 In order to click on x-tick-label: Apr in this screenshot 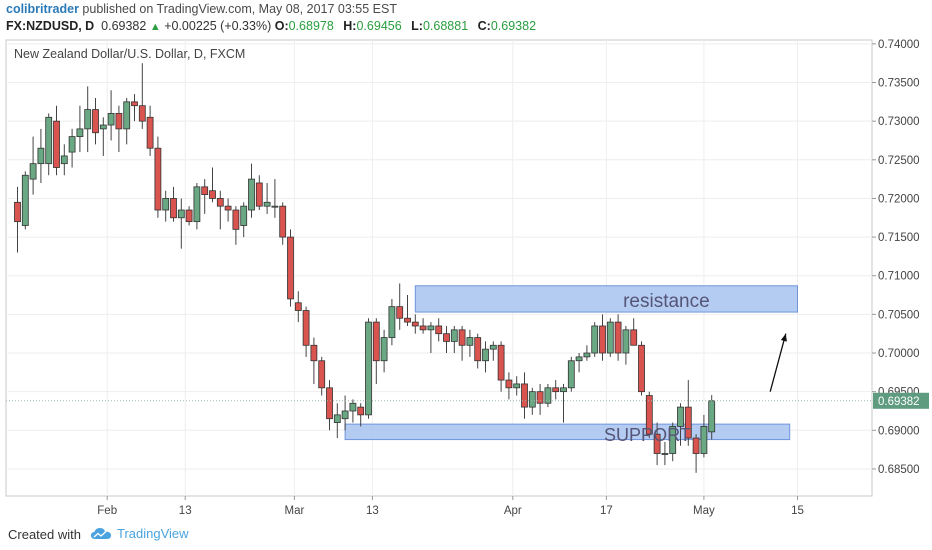, I will do `click(513, 511)`.